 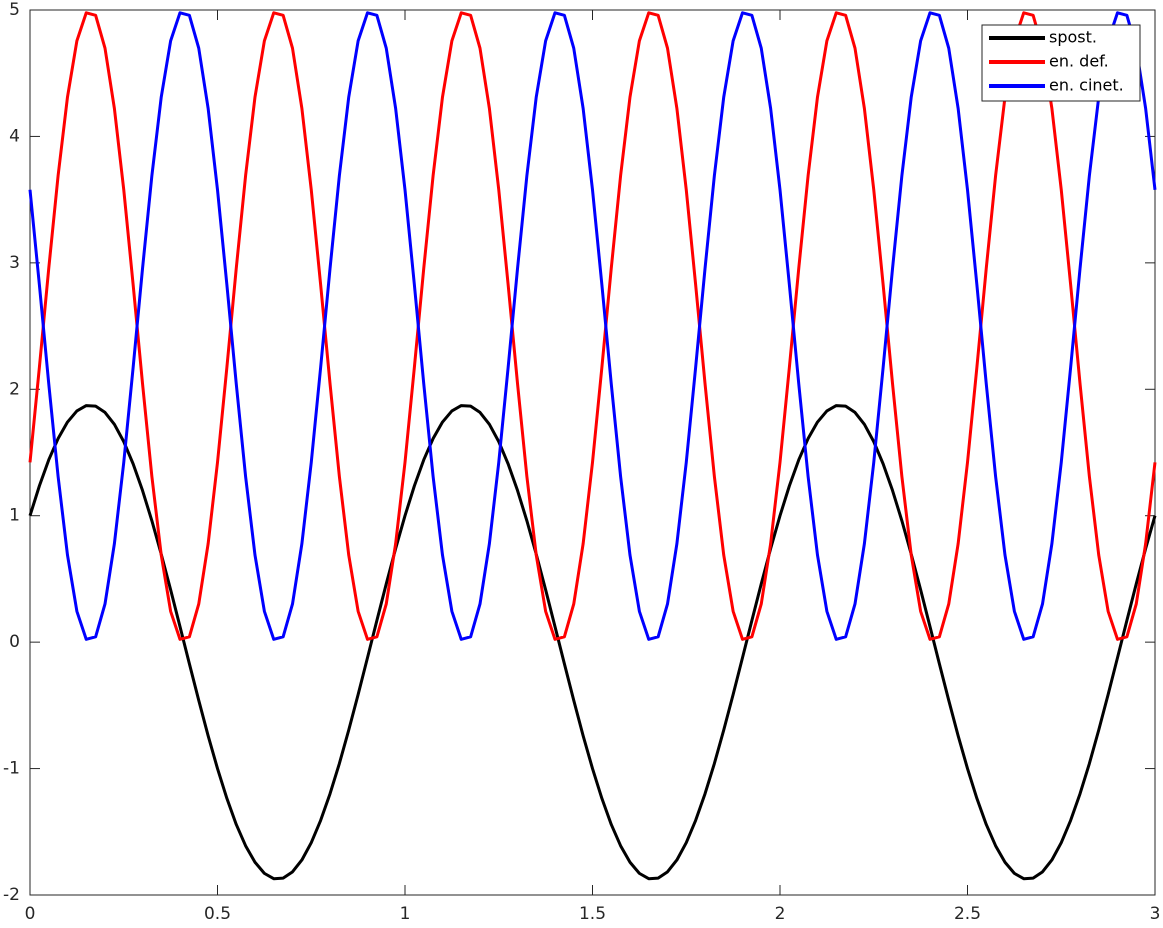 What do you see at coordinates (30, 914) in the screenshot?
I see `x-tick-label: 0` at bounding box center [30, 914].